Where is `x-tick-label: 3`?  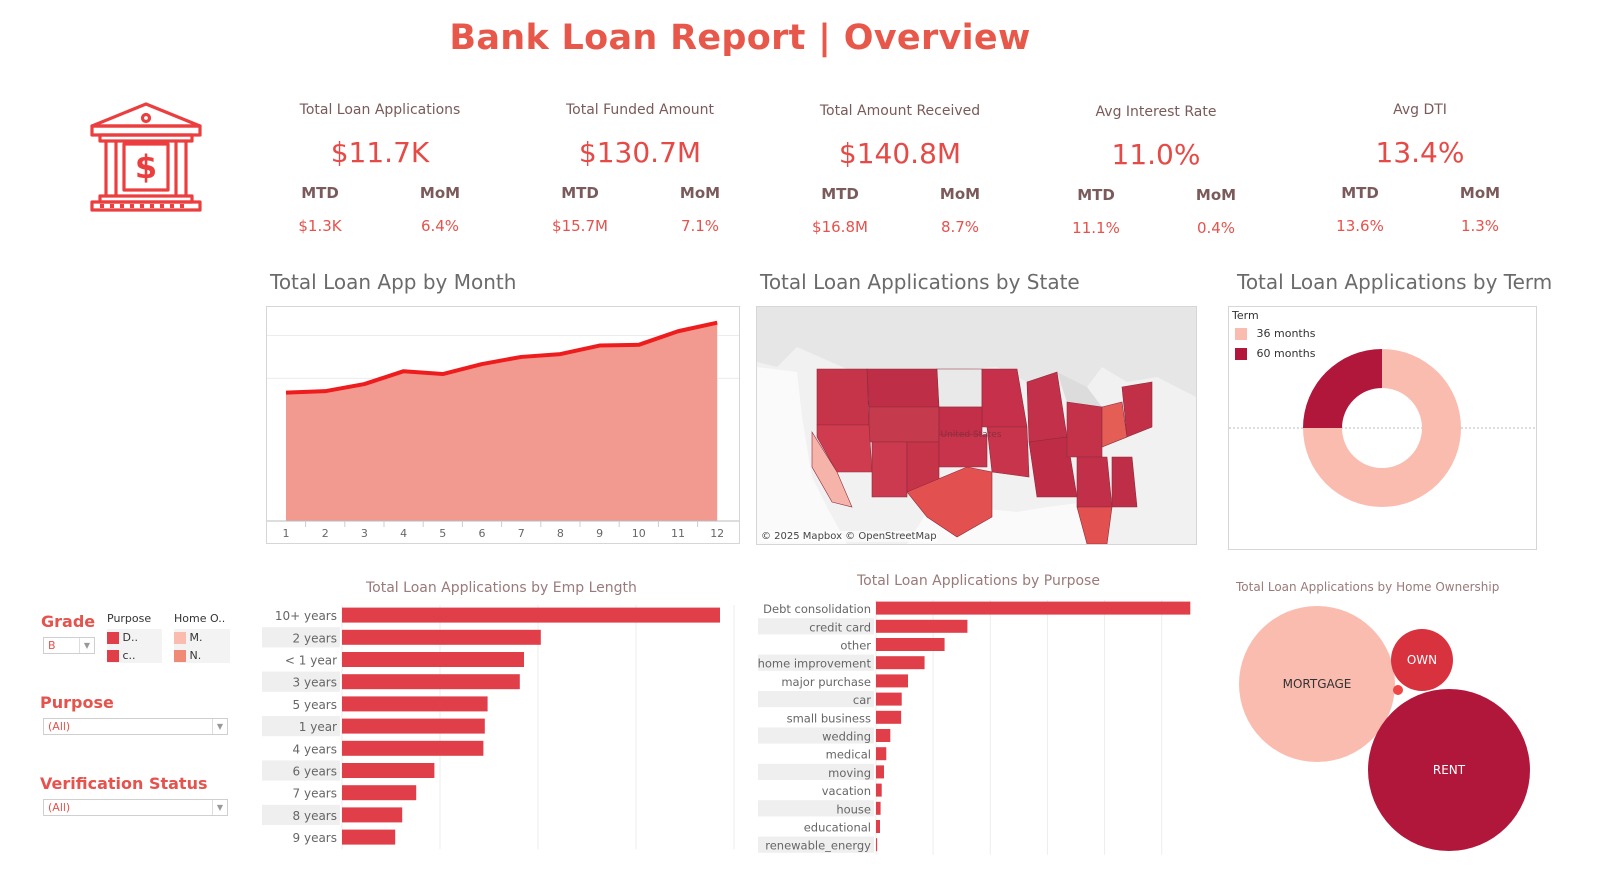 x-tick-label: 3 is located at coordinates (364, 533).